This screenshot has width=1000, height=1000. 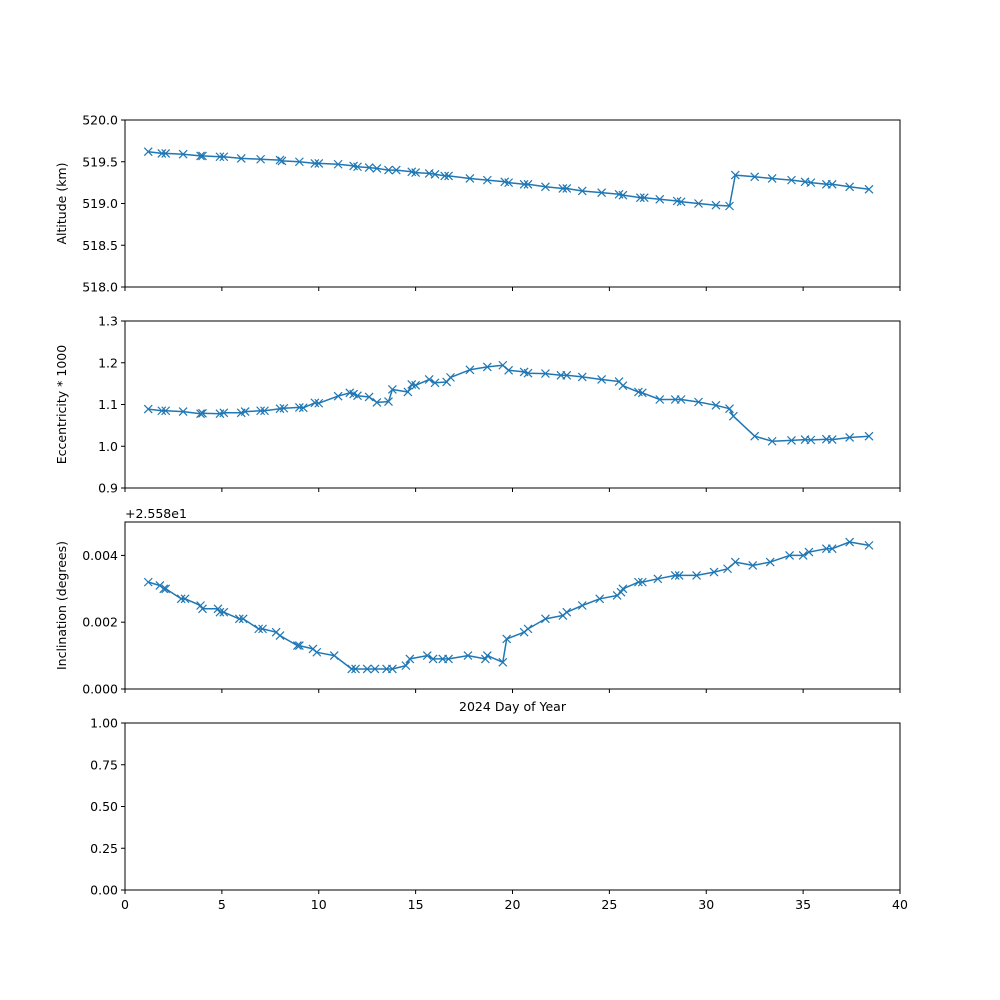 I want to click on inclination-ytick-label: 0.000, so click(x=100, y=689).